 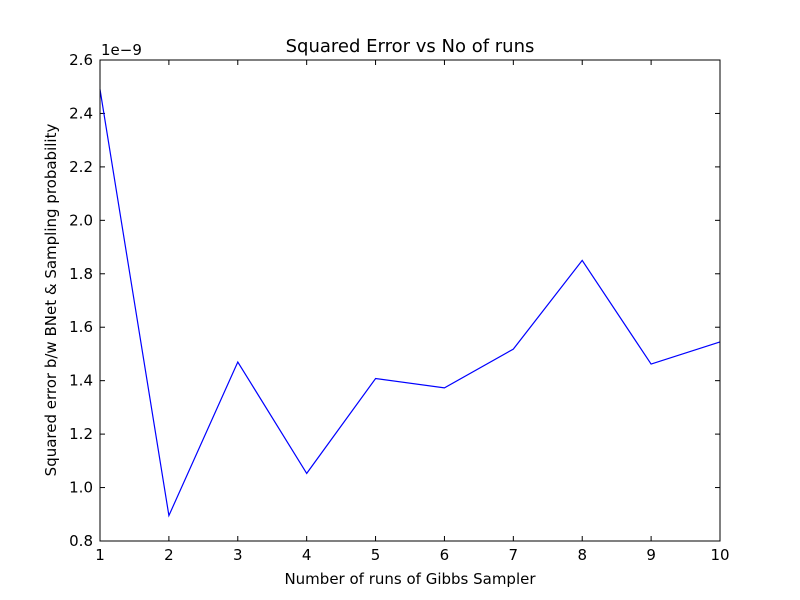 What do you see at coordinates (169, 555) in the screenshot?
I see `x-tick-label: 2` at bounding box center [169, 555].